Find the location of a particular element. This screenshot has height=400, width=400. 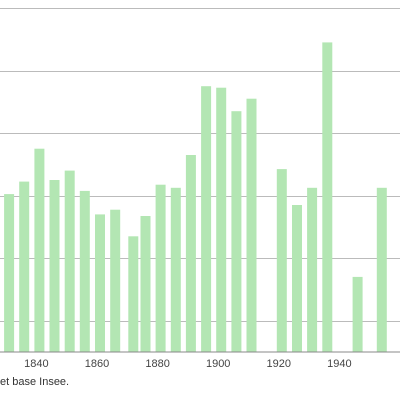

x-tick-label-1940: 1940 is located at coordinates (339, 364).